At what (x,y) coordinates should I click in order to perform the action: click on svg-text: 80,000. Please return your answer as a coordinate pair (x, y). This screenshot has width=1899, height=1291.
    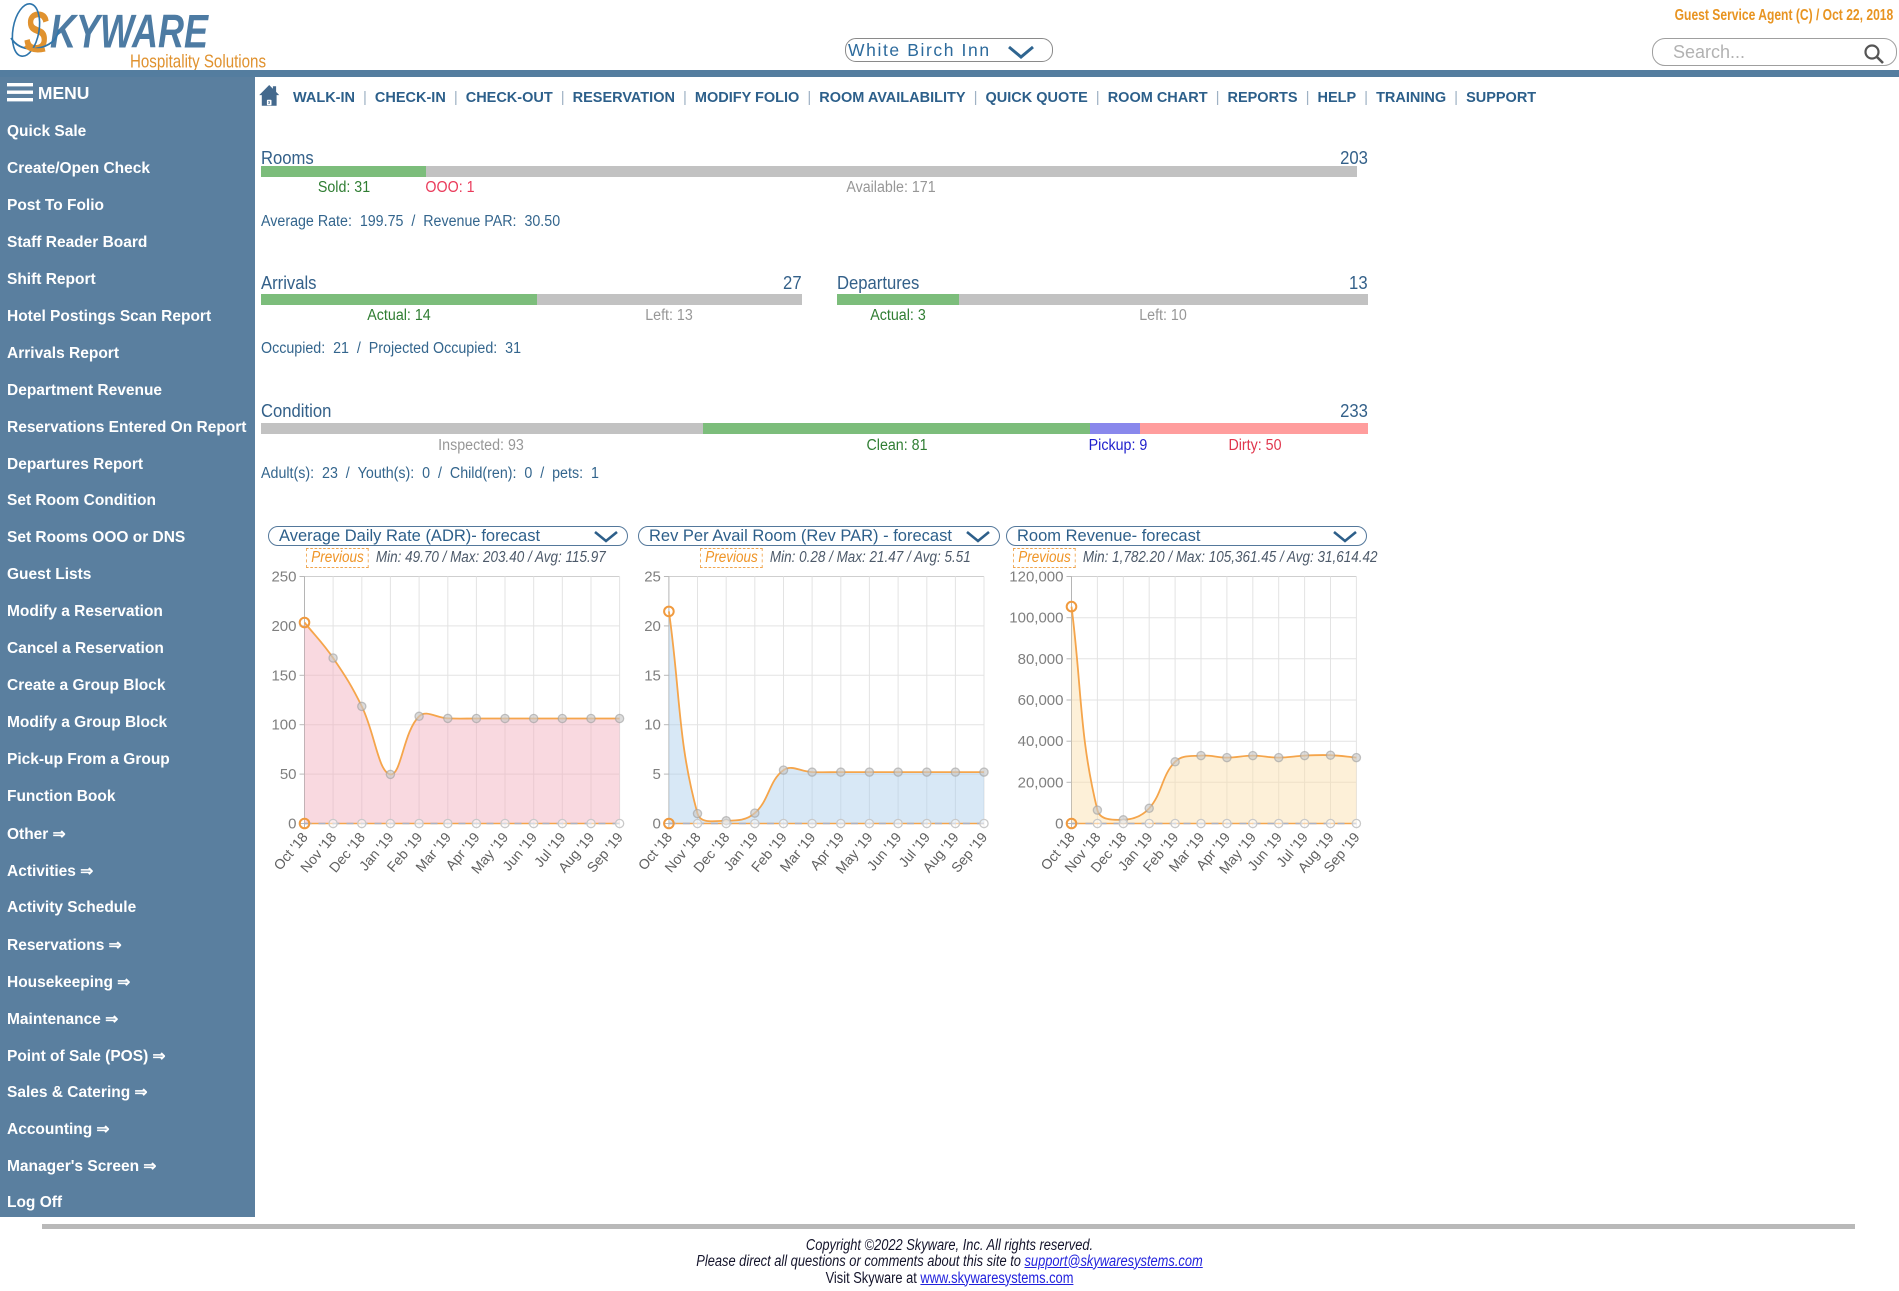
    Looking at the image, I should click on (1041, 659).